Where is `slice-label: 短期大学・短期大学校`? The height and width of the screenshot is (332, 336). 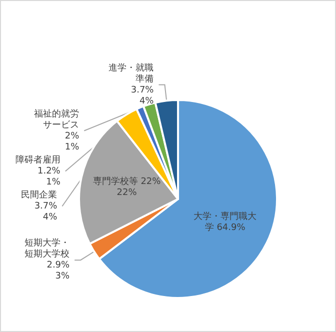
slice-label: 短期大学・短期大学校 is located at coordinates (47, 249).